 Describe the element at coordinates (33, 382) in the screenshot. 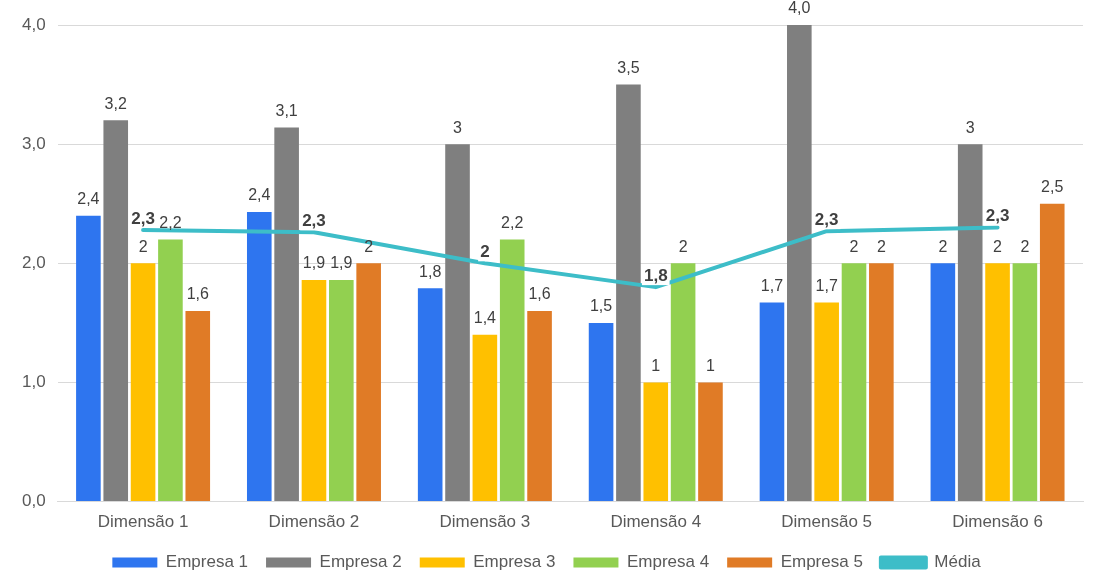

I see `y-tick-label: 1,0` at that location.